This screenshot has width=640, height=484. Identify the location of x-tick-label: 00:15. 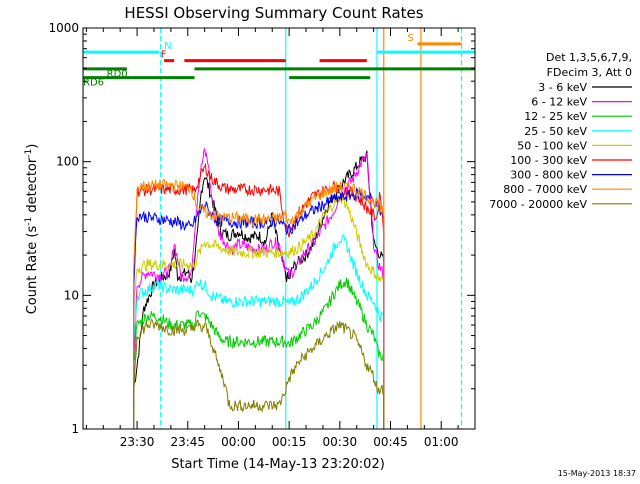
(289, 442).